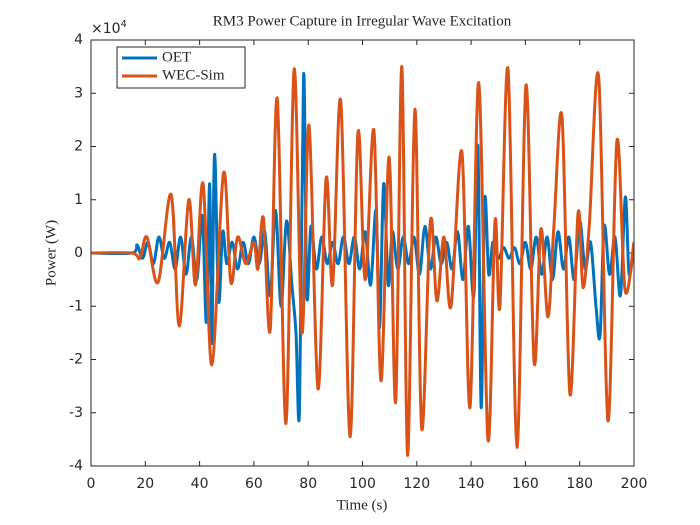 The height and width of the screenshot is (525, 700). I want to click on y-multiplier-base: ×10, so click(106, 29).